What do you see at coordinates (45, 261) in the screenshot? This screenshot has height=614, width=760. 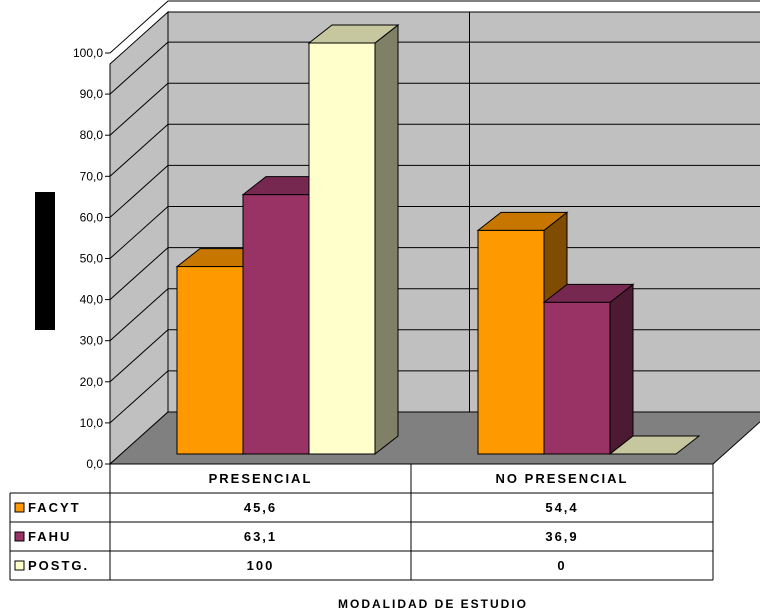 I see `y-axis-title-block` at bounding box center [45, 261].